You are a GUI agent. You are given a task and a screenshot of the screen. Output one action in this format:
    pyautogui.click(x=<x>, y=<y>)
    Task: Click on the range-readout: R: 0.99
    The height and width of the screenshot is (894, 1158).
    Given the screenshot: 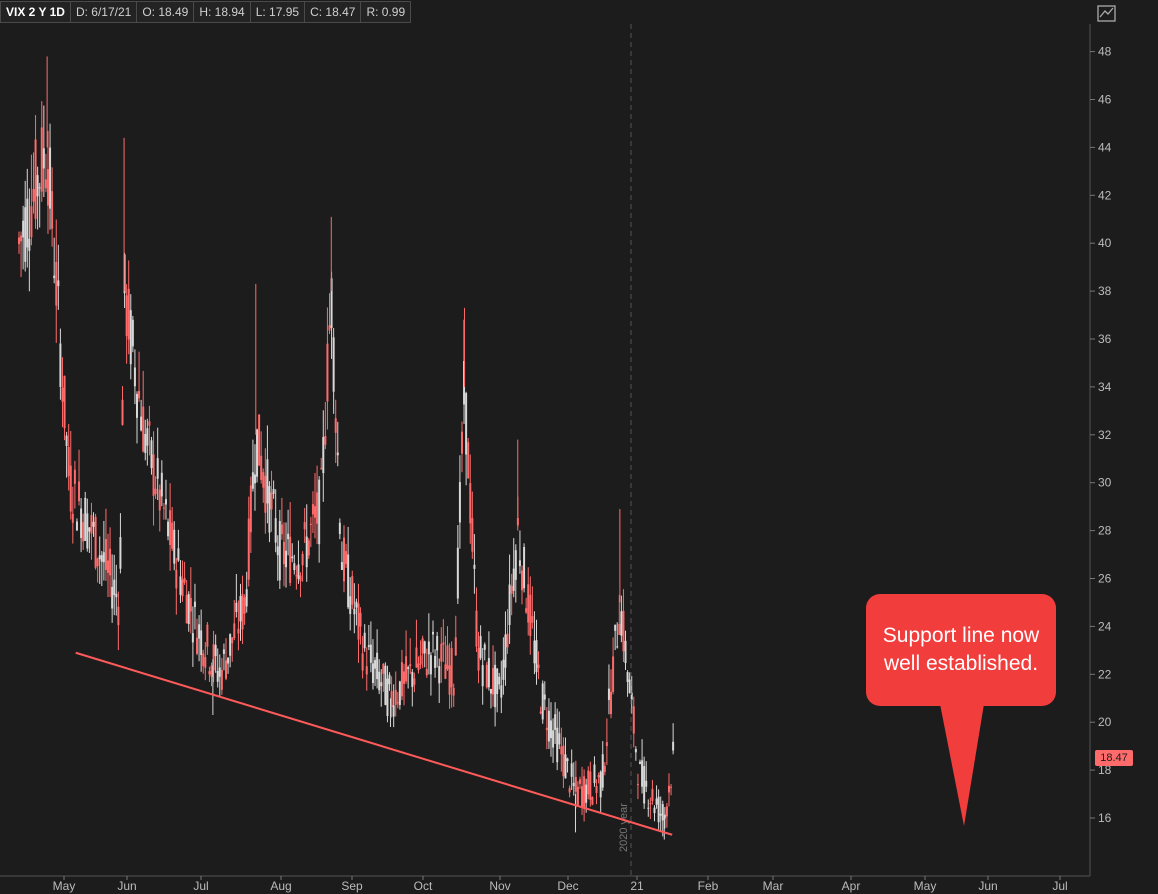 What is the action you would take?
    pyautogui.click(x=386, y=12)
    